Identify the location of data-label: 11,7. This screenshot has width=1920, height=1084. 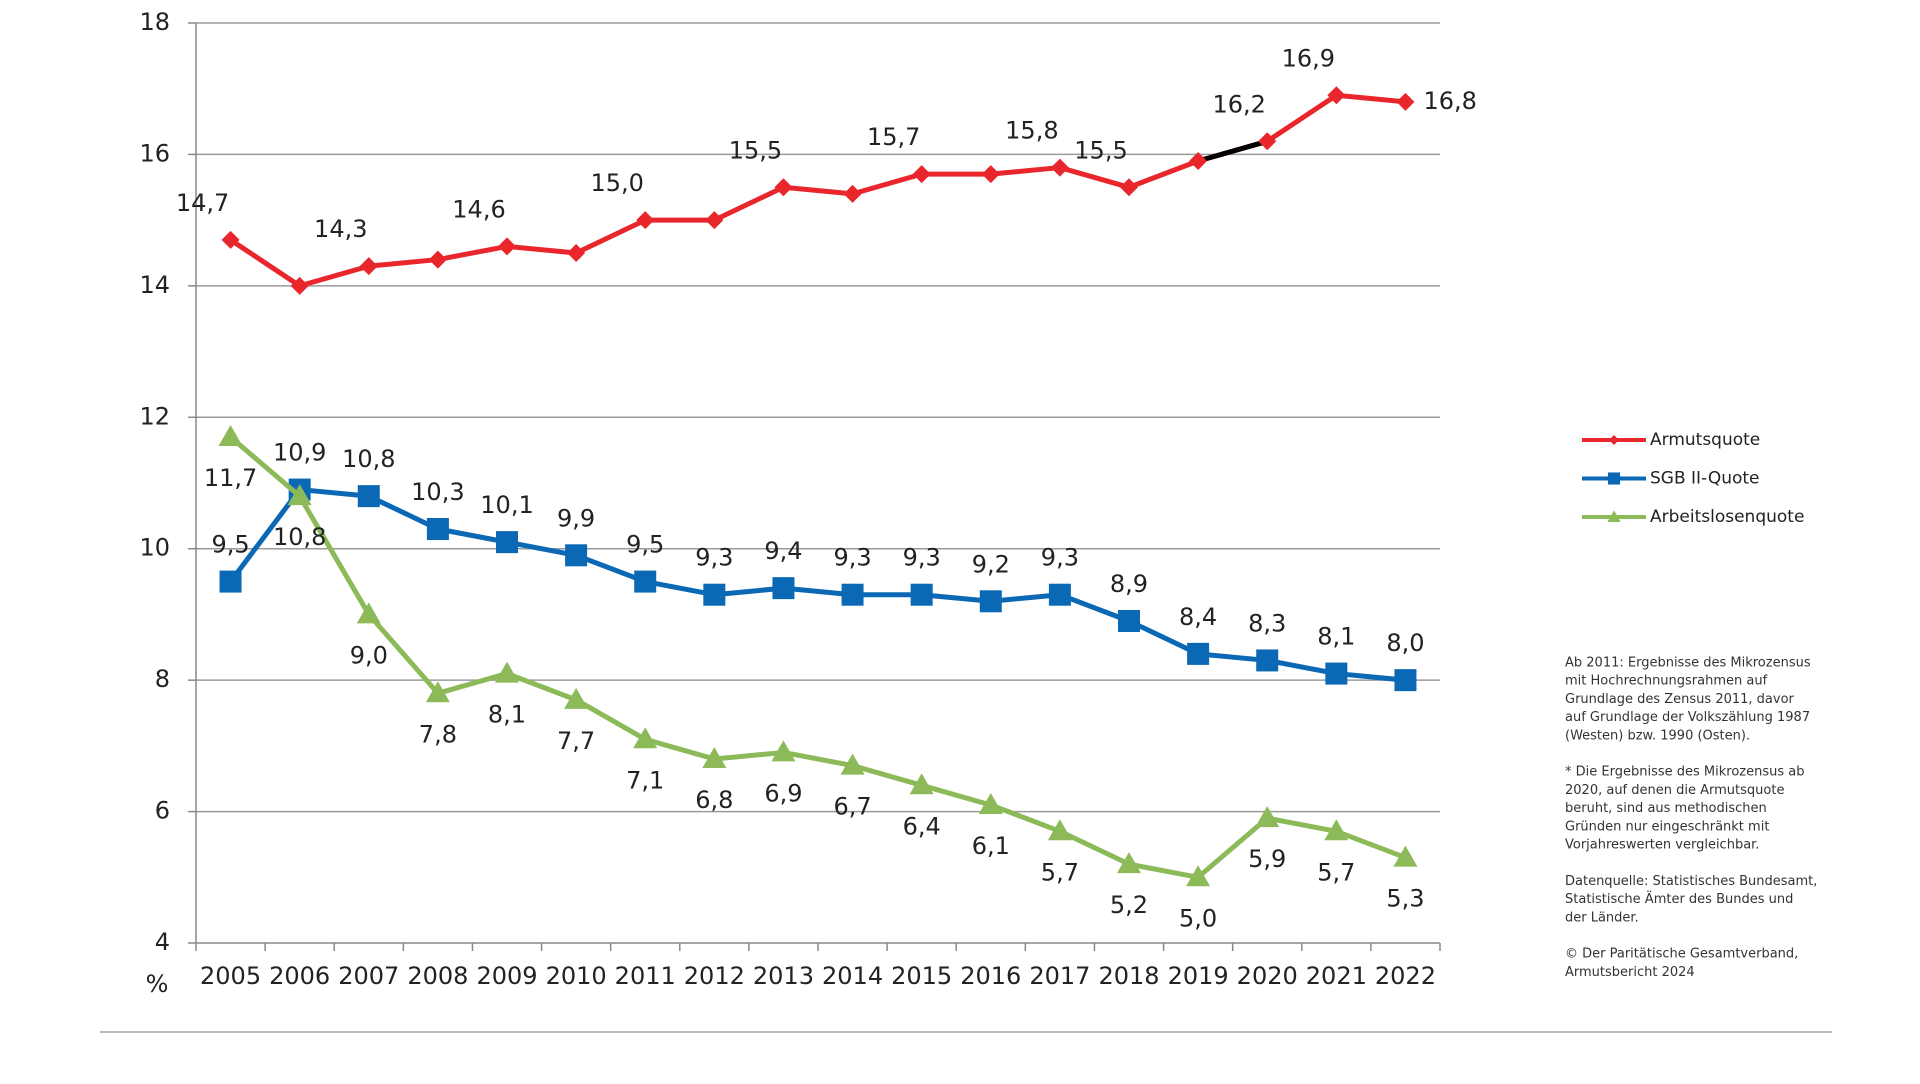
(230, 478).